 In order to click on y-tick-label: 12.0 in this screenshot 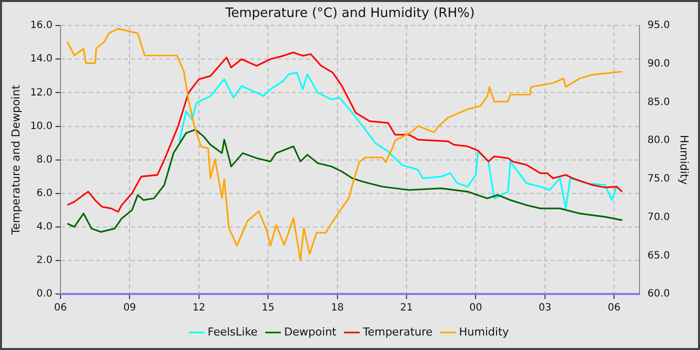, I will do `click(41, 92)`.